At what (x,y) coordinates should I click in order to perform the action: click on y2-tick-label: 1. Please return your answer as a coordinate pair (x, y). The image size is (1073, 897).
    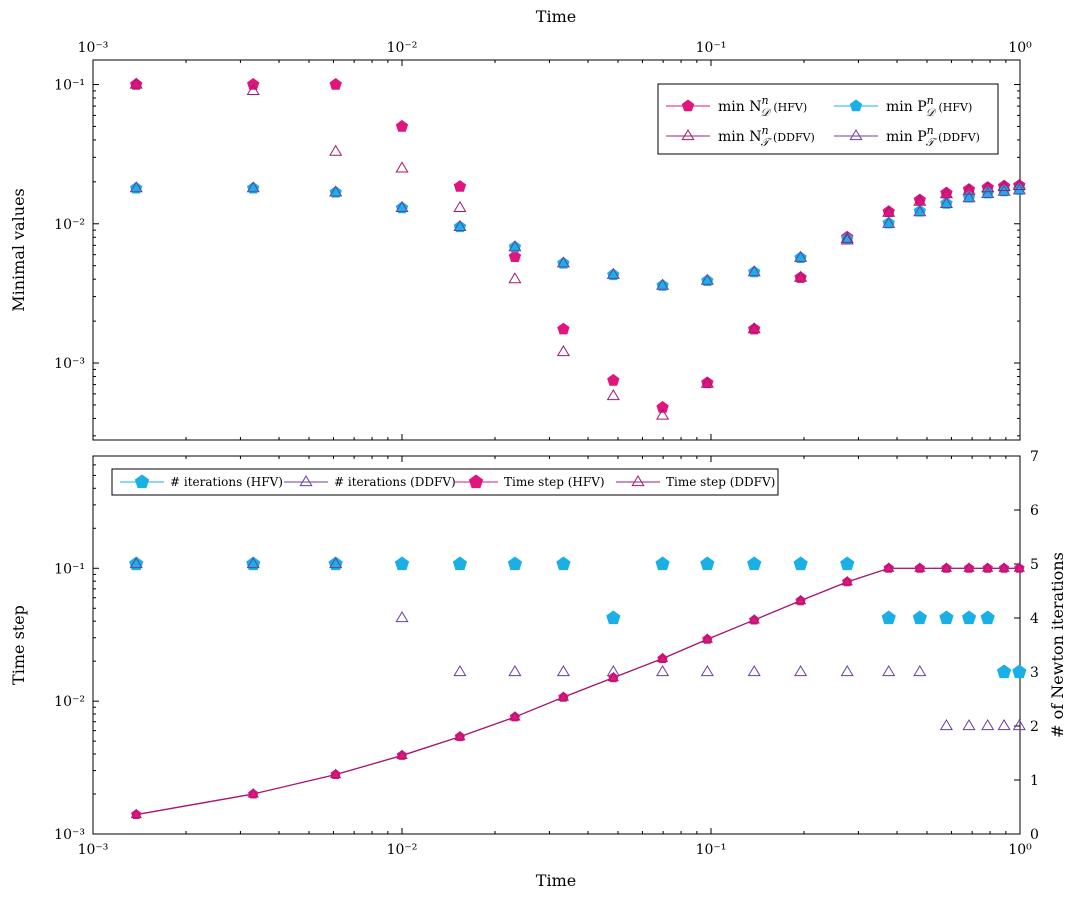
    Looking at the image, I should click on (1034, 781).